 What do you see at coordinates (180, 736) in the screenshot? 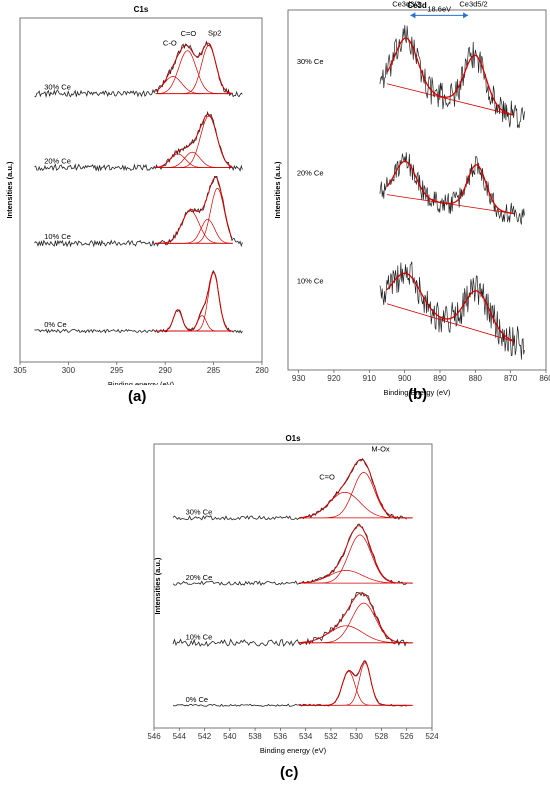
I see `x-tick-label: 544` at bounding box center [180, 736].